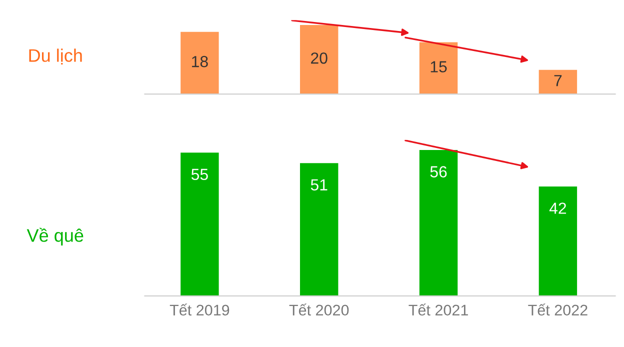 The height and width of the screenshot is (347, 624). What do you see at coordinates (200, 310) in the screenshot?
I see `x-tick-label: Tết 2019` at bounding box center [200, 310].